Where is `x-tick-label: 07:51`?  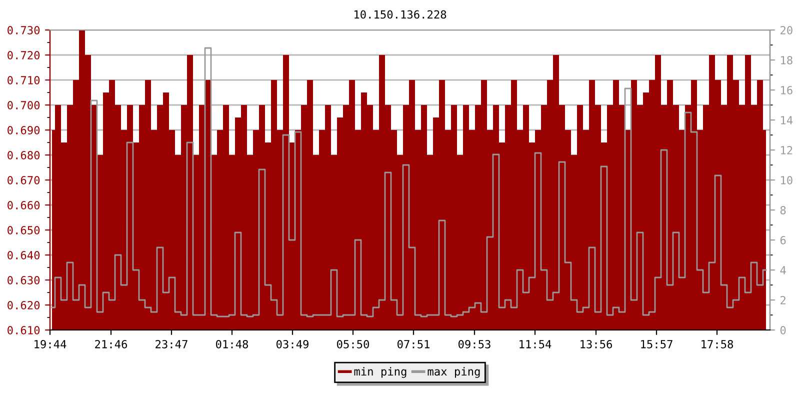 x-tick-label: 07:51 is located at coordinates (414, 344).